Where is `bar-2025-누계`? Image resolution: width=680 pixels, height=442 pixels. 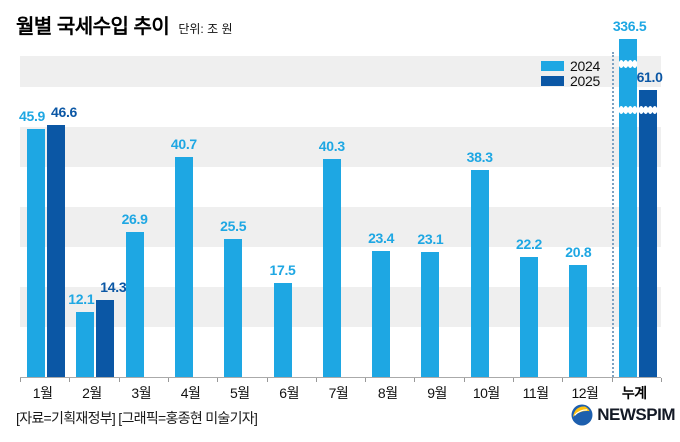
bar-2025-누계 is located at coordinates (647, 233).